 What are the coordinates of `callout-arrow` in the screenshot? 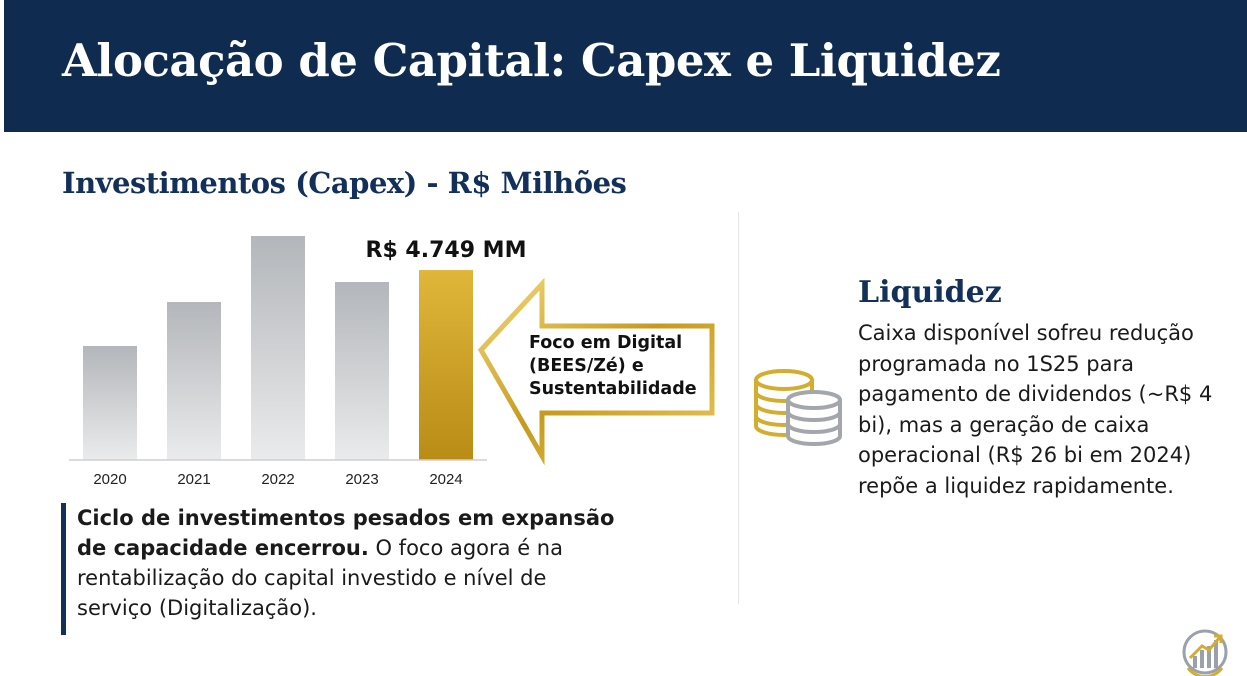 It's located at (596, 371).